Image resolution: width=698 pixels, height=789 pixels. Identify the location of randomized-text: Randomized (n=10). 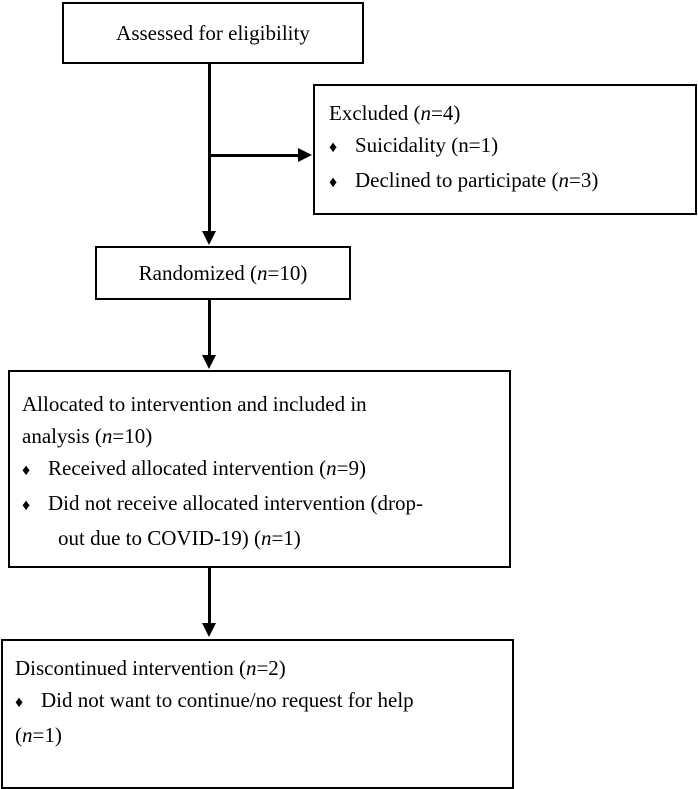
(223, 273).